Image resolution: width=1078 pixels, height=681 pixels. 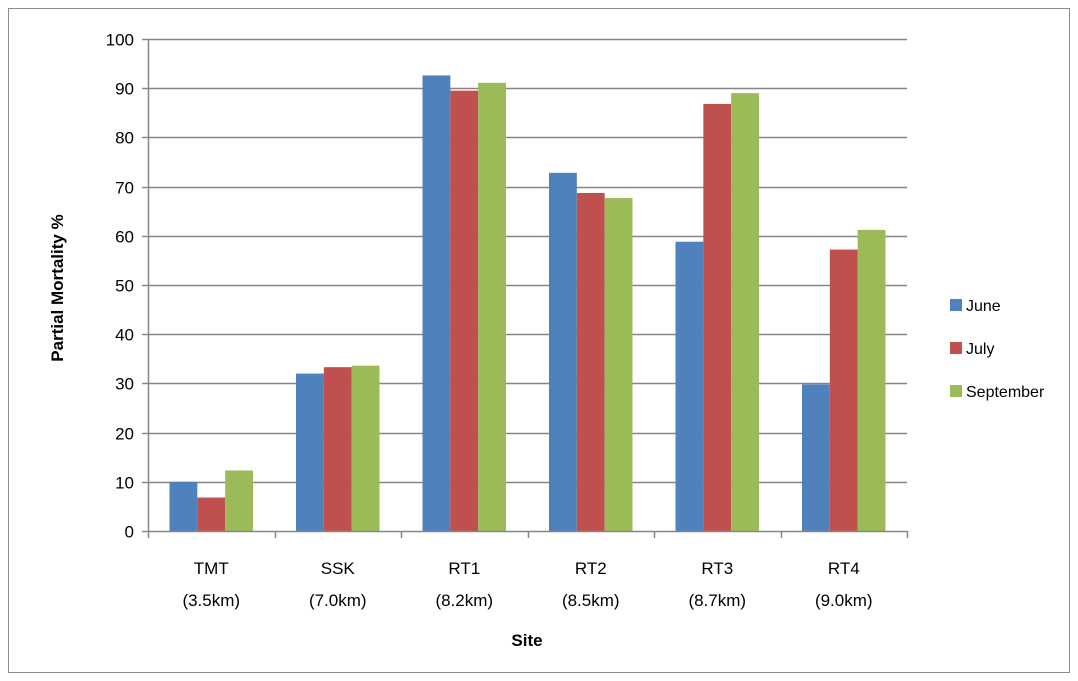 I want to click on y-tick-label: 60, so click(x=124, y=237).